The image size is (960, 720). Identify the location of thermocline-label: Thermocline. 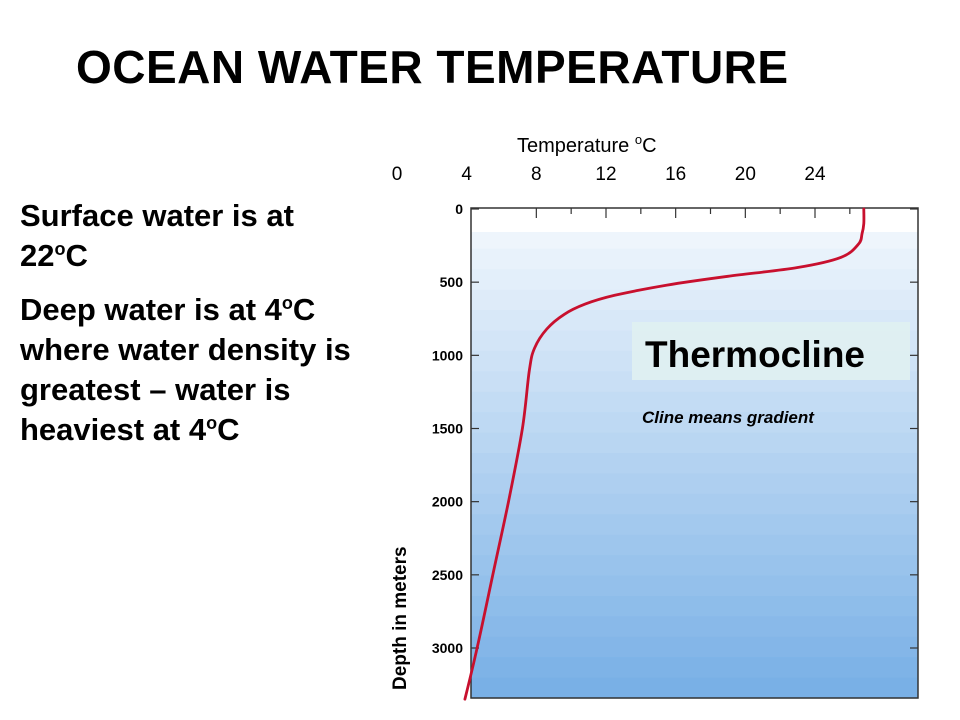
(755, 354).